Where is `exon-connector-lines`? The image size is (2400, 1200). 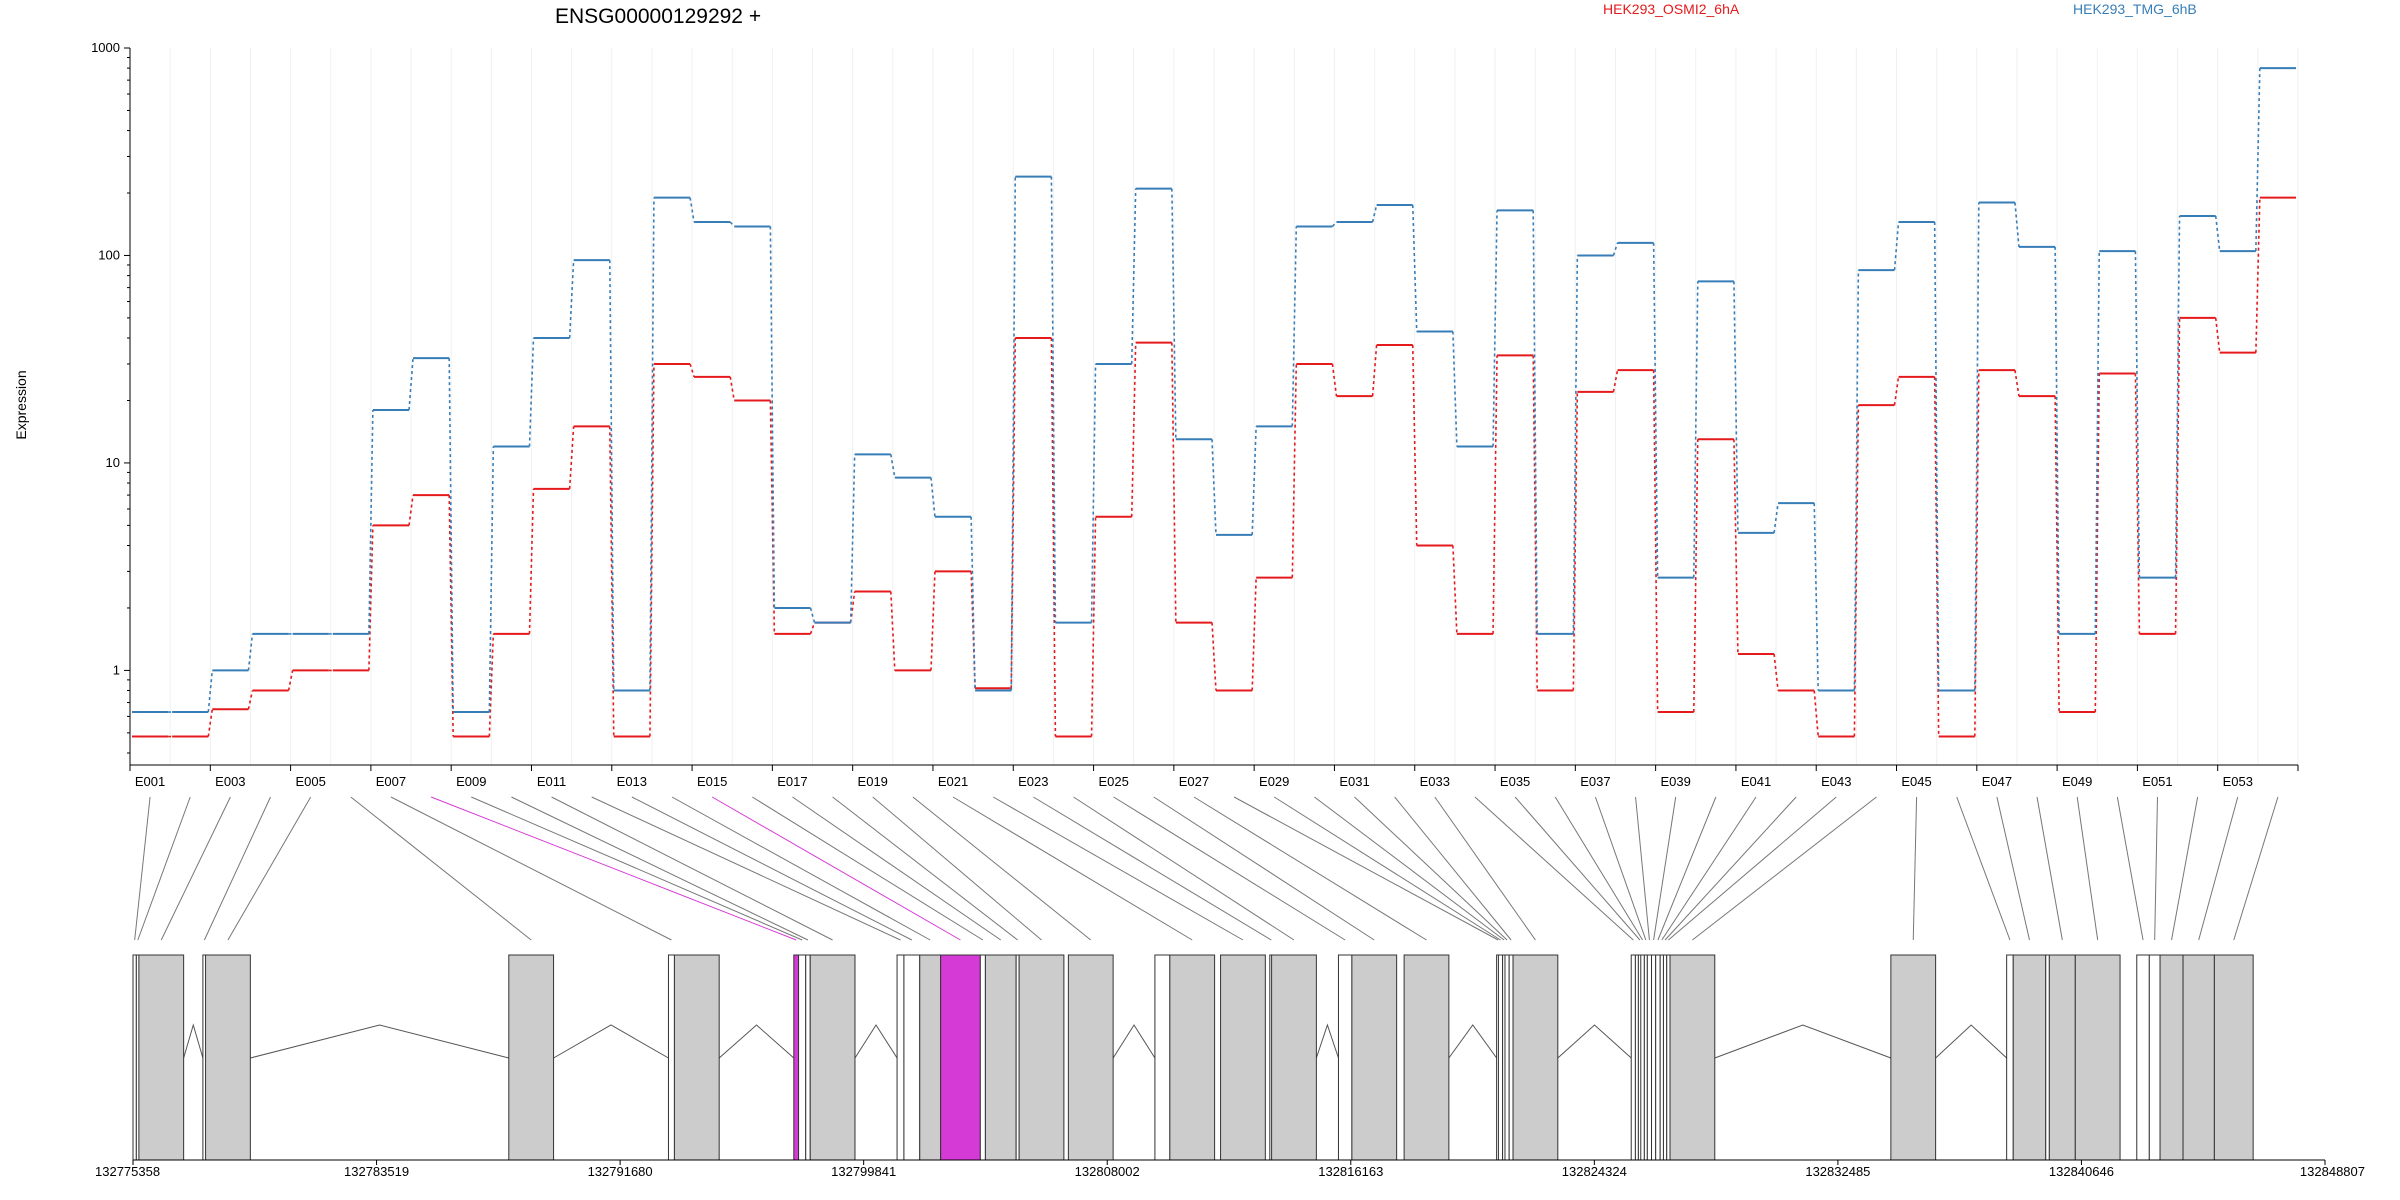
exon-connector-lines is located at coordinates (1206, 868).